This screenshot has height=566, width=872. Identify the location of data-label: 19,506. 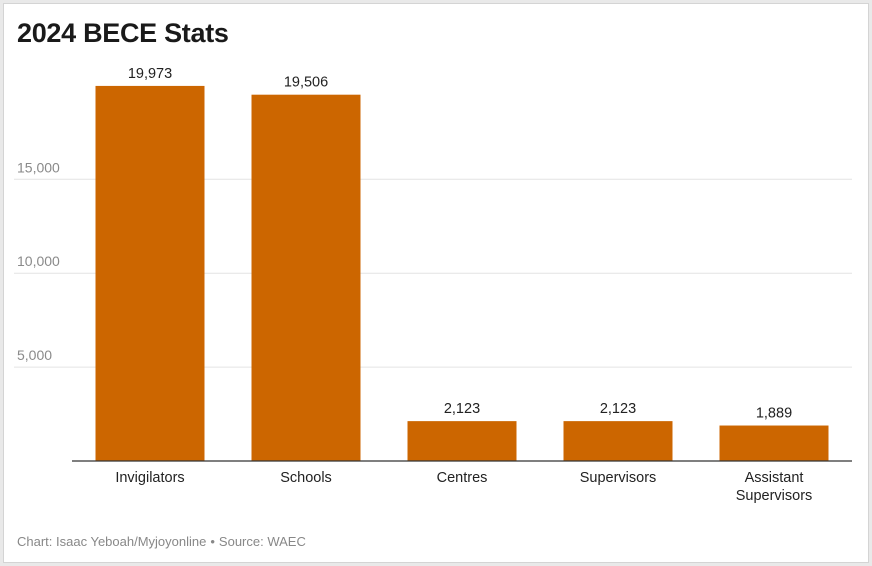
(306, 83).